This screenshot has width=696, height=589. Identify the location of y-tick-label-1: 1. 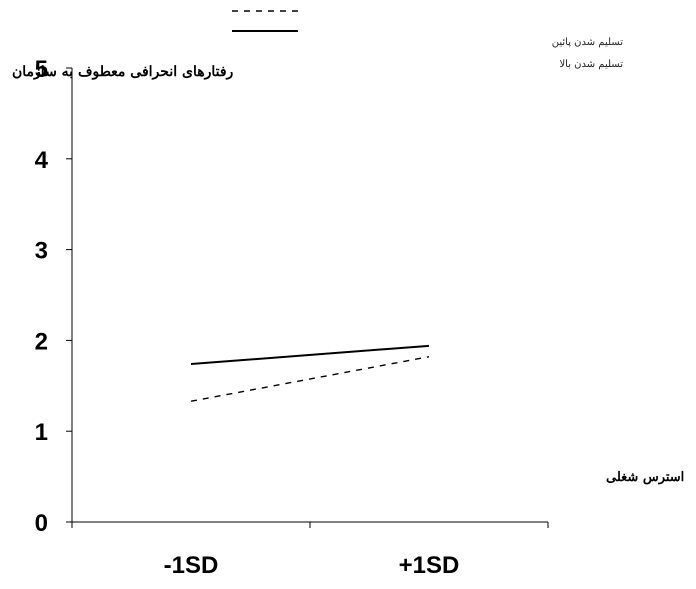
(41, 432).